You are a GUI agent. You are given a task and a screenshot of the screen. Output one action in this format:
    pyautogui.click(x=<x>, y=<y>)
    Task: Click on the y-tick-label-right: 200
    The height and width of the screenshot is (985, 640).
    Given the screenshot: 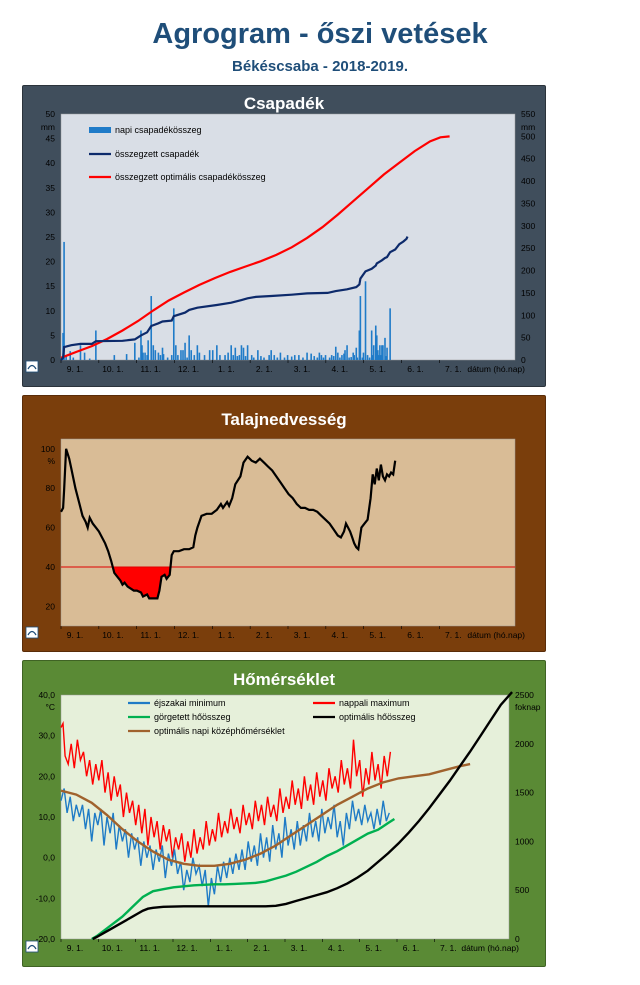 What is the action you would take?
    pyautogui.click(x=528, y=271)
    